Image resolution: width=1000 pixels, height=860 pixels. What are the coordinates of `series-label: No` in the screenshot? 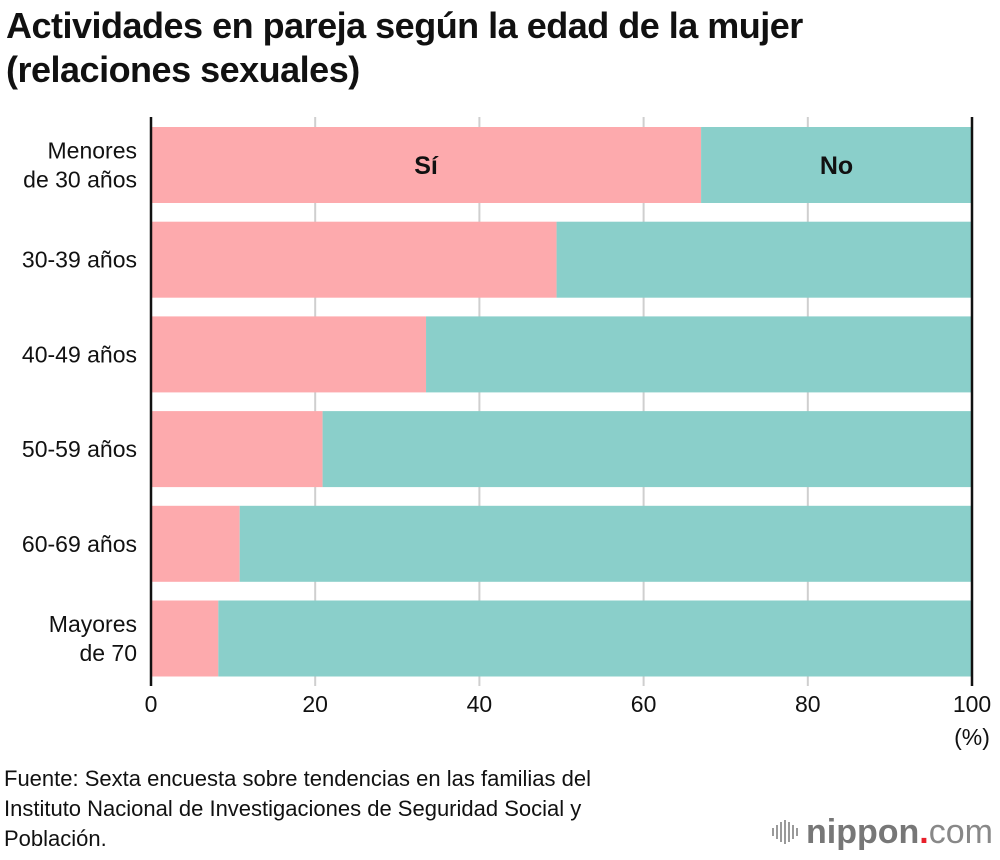 It's located at (836, 166).